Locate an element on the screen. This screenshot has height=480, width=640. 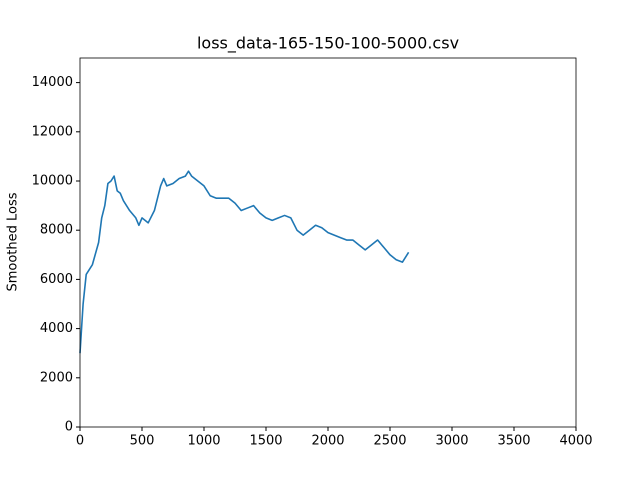
y-tick-label: 10000 is located at coordinates (52, 181).